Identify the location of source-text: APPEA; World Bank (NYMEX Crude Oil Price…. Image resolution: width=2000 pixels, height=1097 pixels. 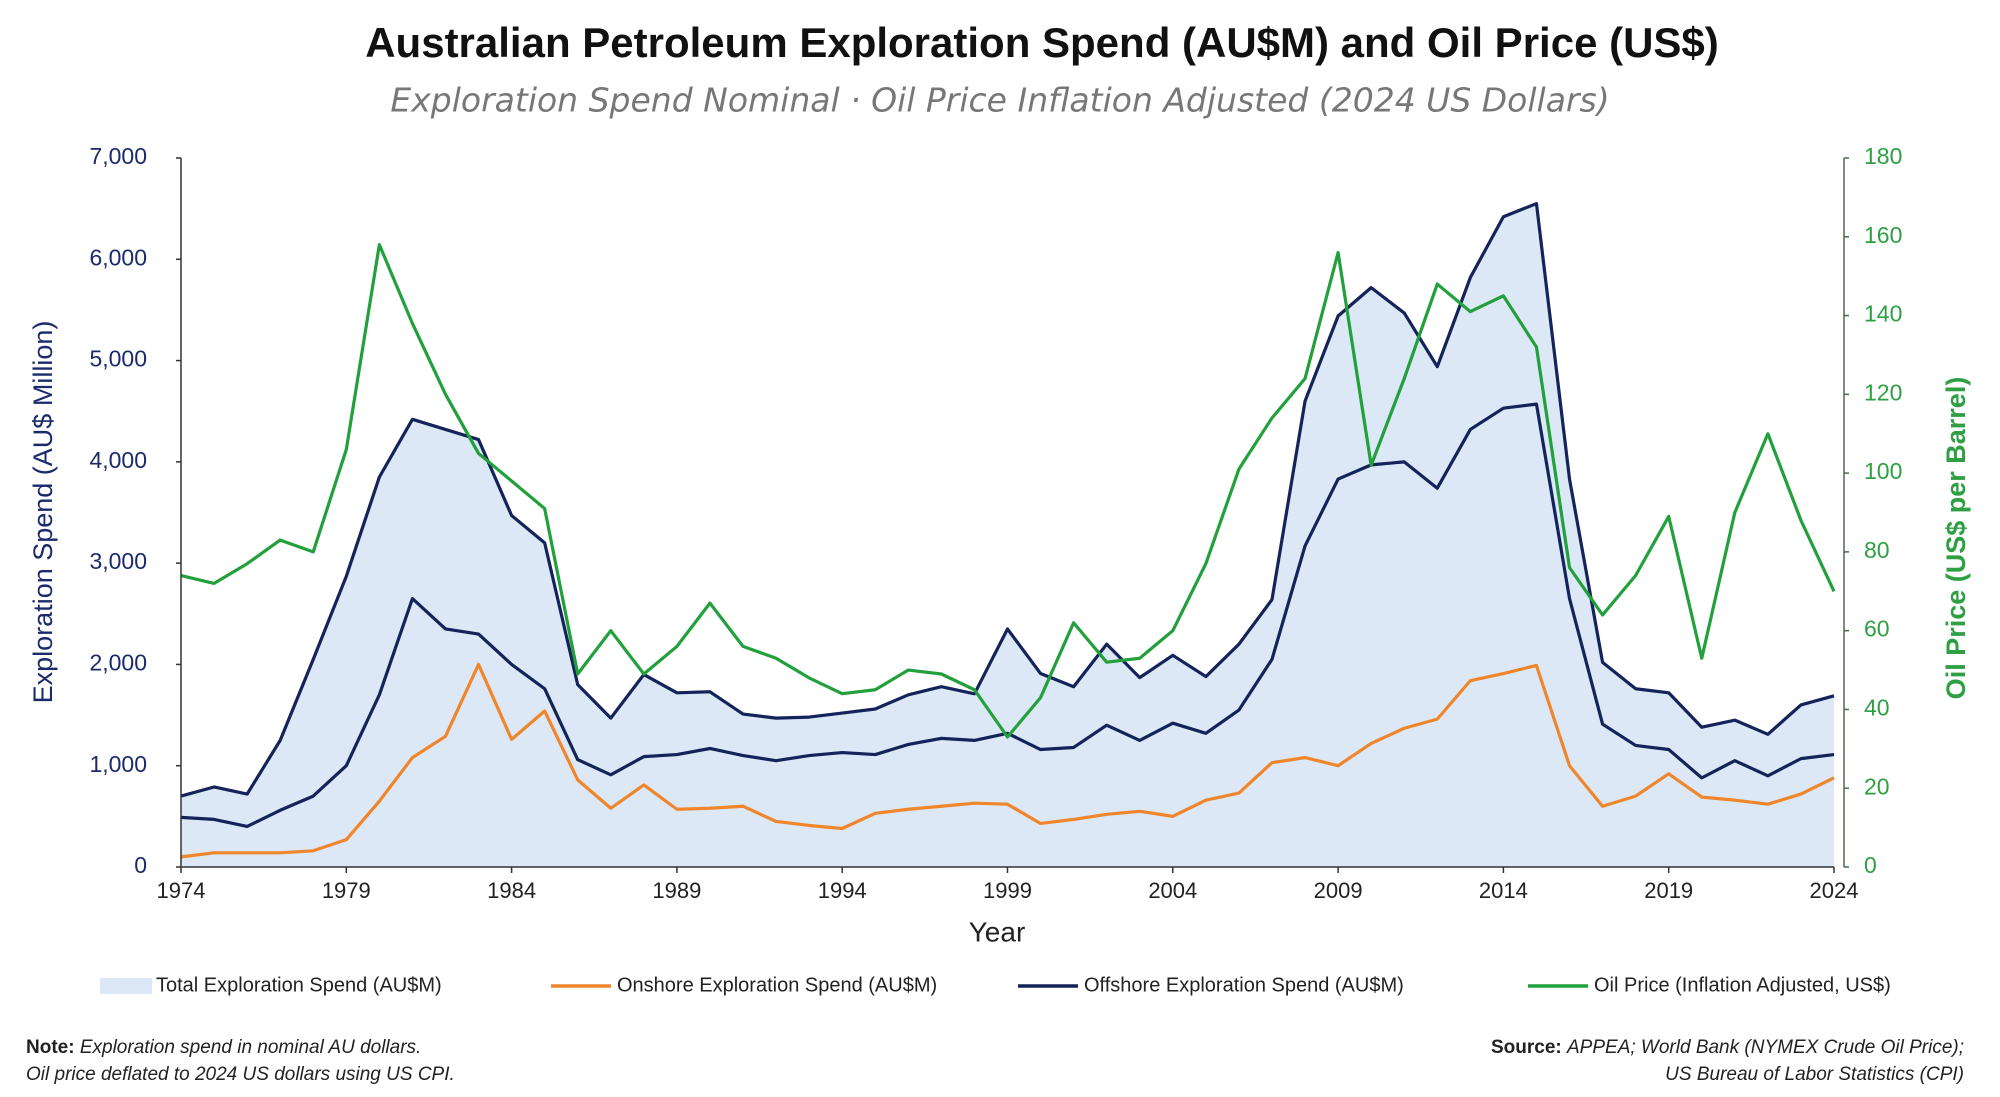
(1765, 1047).